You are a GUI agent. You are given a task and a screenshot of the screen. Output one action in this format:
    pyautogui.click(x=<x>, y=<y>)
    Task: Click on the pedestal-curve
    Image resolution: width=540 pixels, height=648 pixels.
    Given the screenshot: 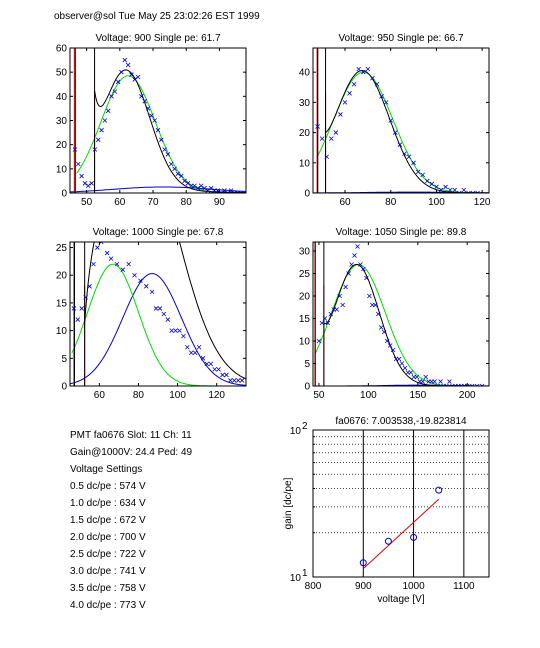 What is the action you would take?
    pyautogui.click(x=319, y=314)
    